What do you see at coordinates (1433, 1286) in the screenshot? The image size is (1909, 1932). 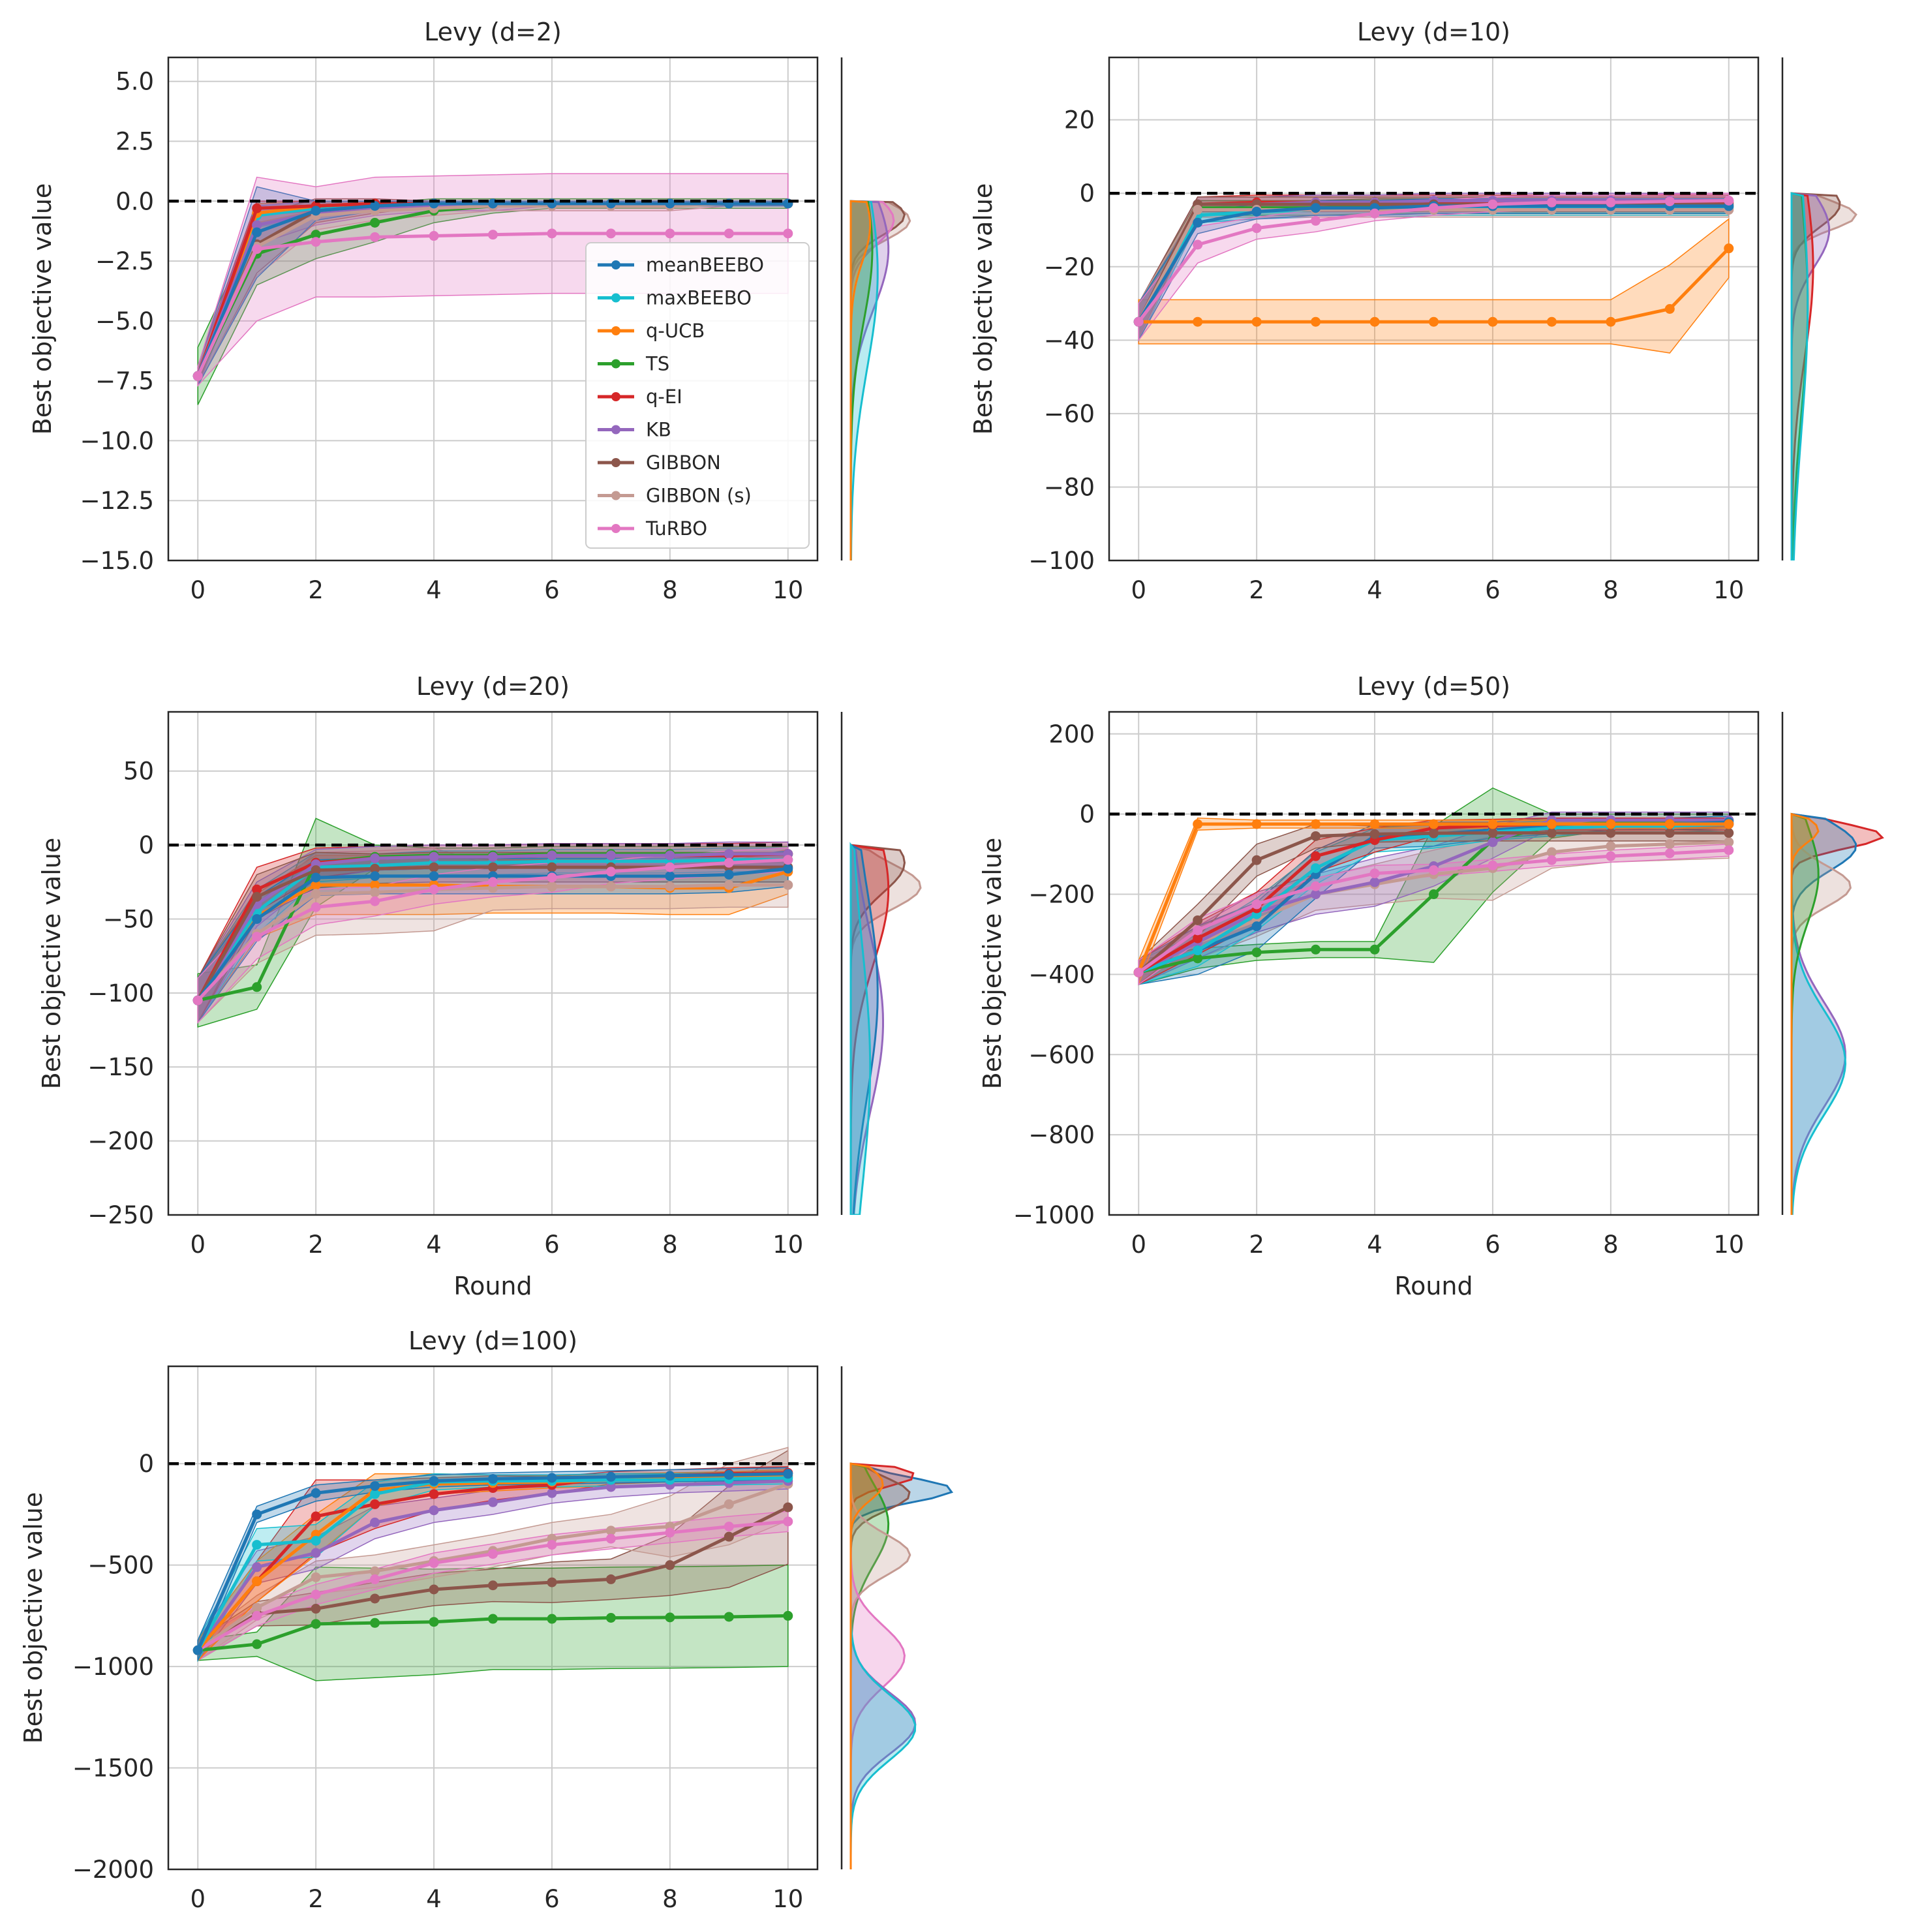 I see `x-axis-label: Round` at bounding box center [1433, 1286].